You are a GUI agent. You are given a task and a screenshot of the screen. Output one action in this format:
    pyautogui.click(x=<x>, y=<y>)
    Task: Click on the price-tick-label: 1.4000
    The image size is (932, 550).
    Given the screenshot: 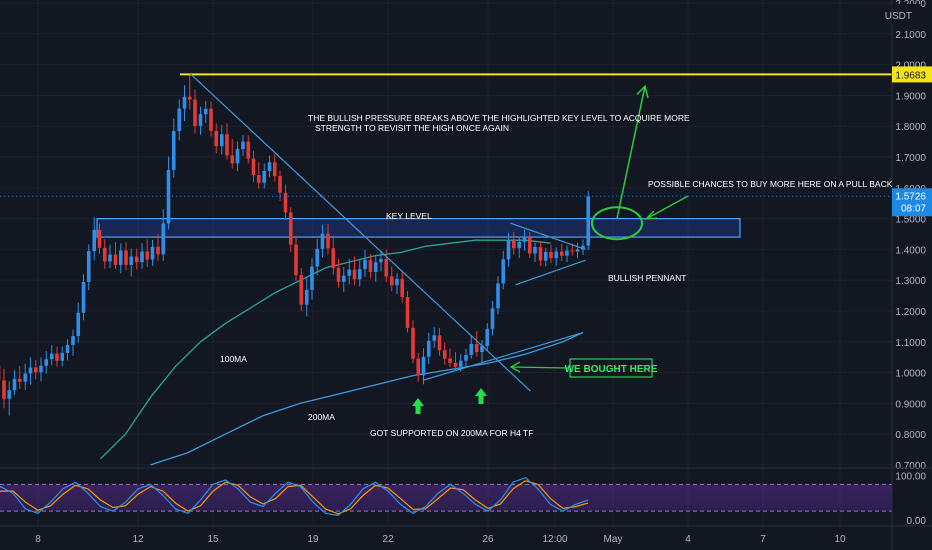 What is the action you would take?
    pyautogui.click(x=910, y=250)
    